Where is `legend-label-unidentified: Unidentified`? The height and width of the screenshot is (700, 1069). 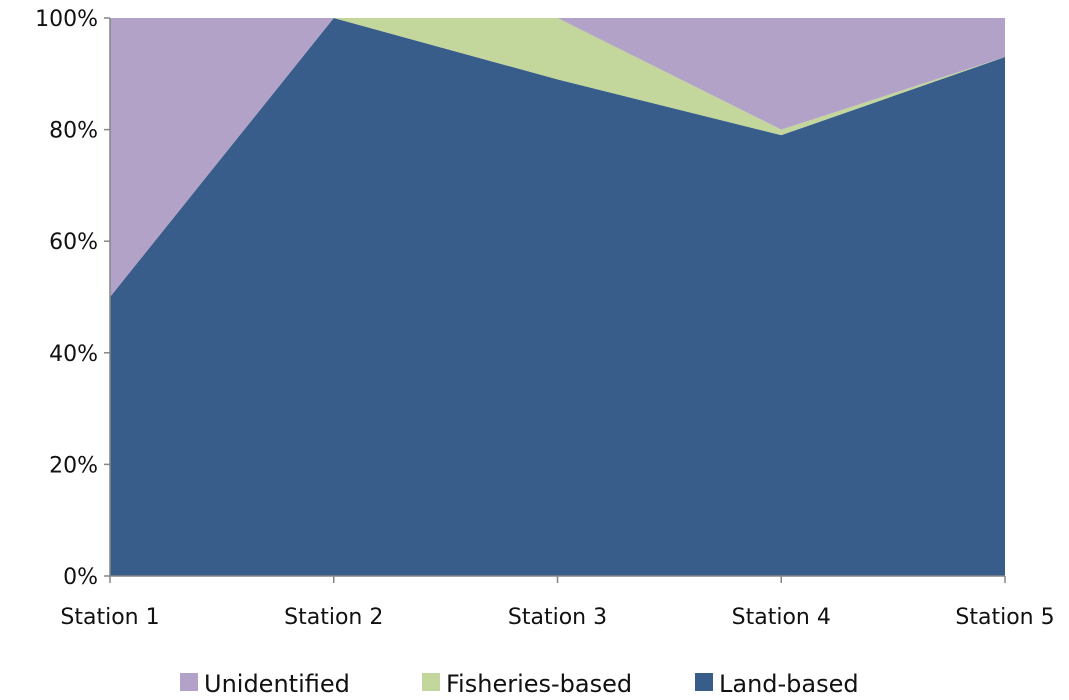
legend-label-unidentified: Unidentified is located at coordinates (277, 684).